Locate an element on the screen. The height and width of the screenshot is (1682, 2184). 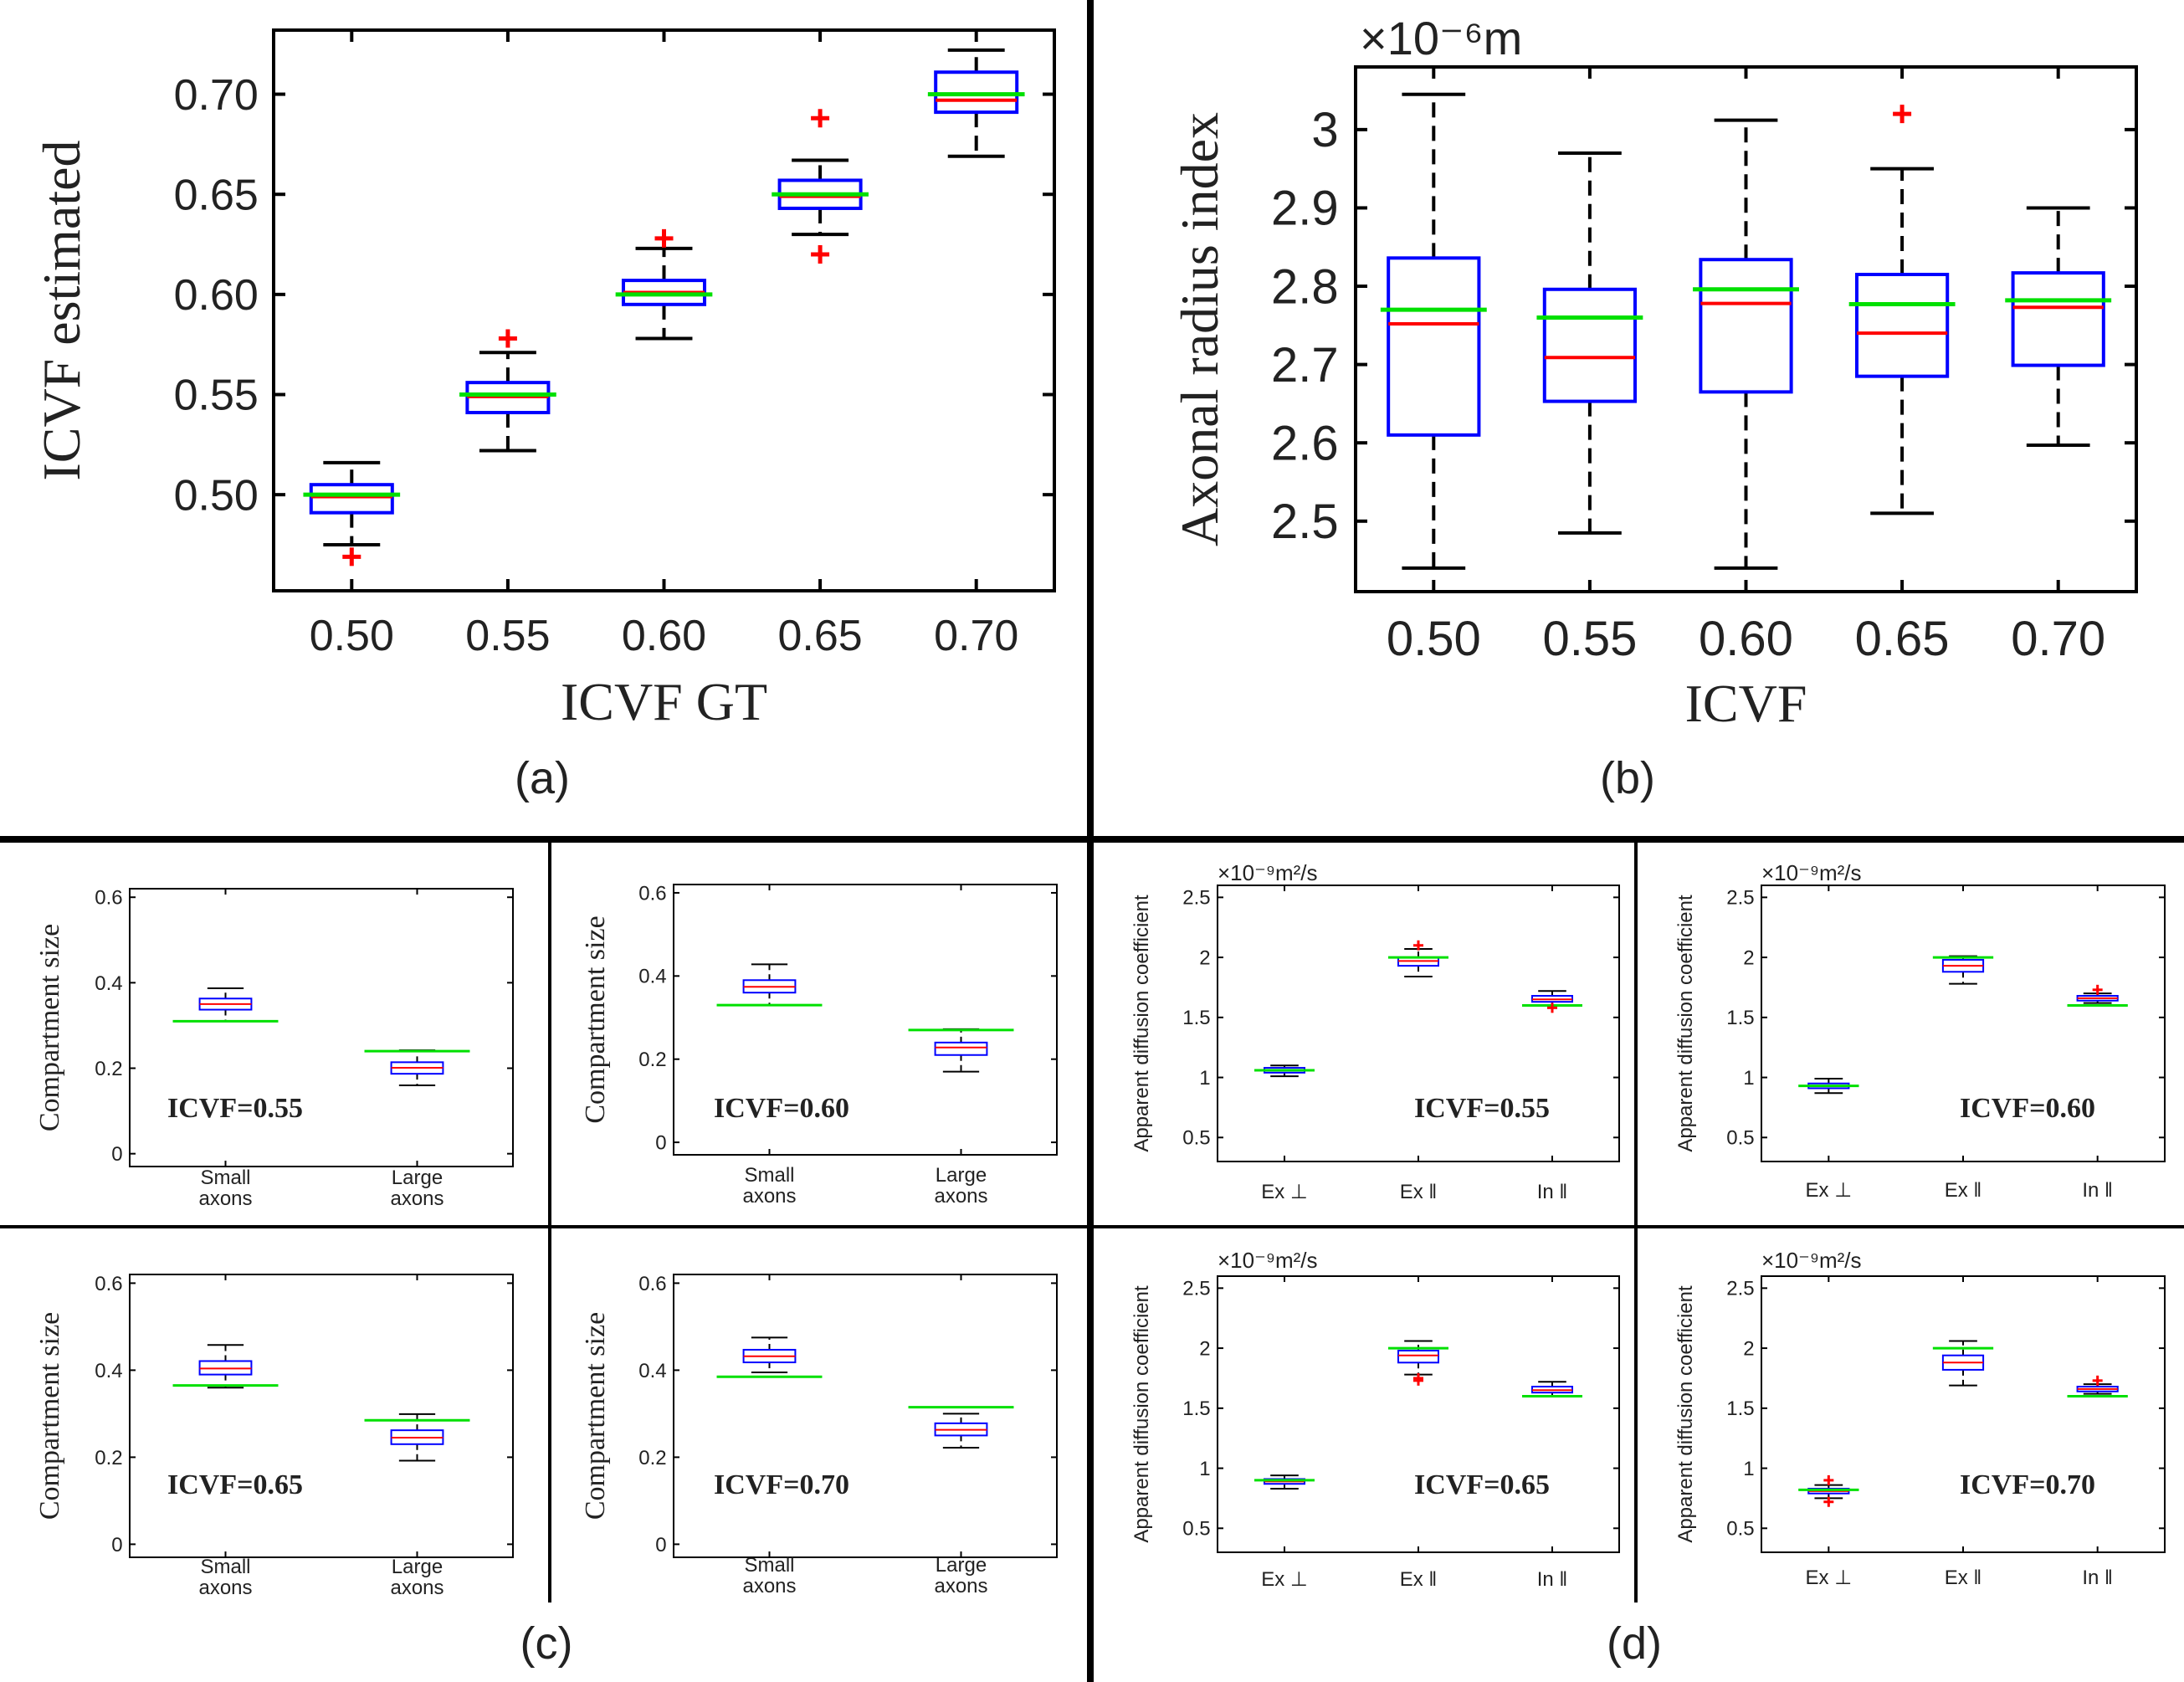
ytick-label: 2.9 is located at coordinates (1305, 209).